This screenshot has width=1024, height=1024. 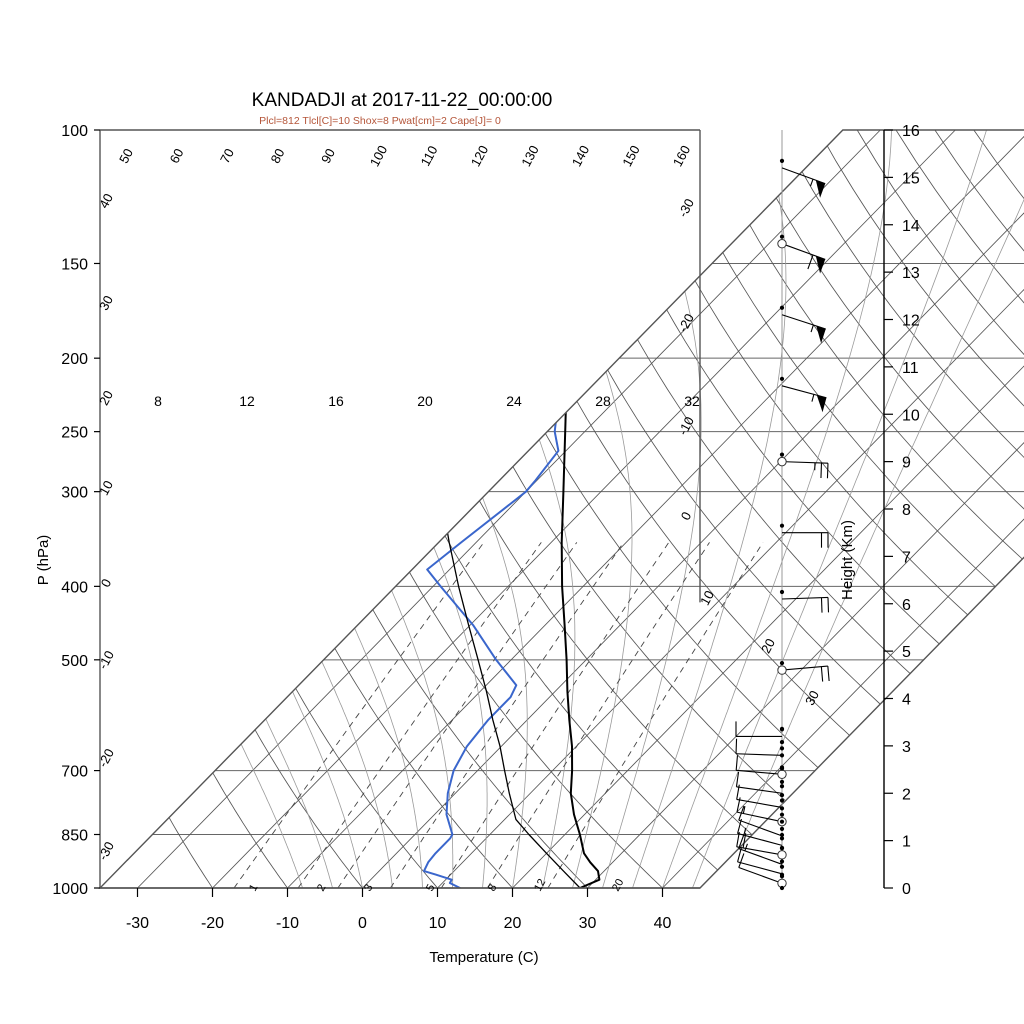 What do you see at coordinates (492, 887) in the screenshot?
I see `mixing-ratio-label: 8` at bounding box center [492, 887].